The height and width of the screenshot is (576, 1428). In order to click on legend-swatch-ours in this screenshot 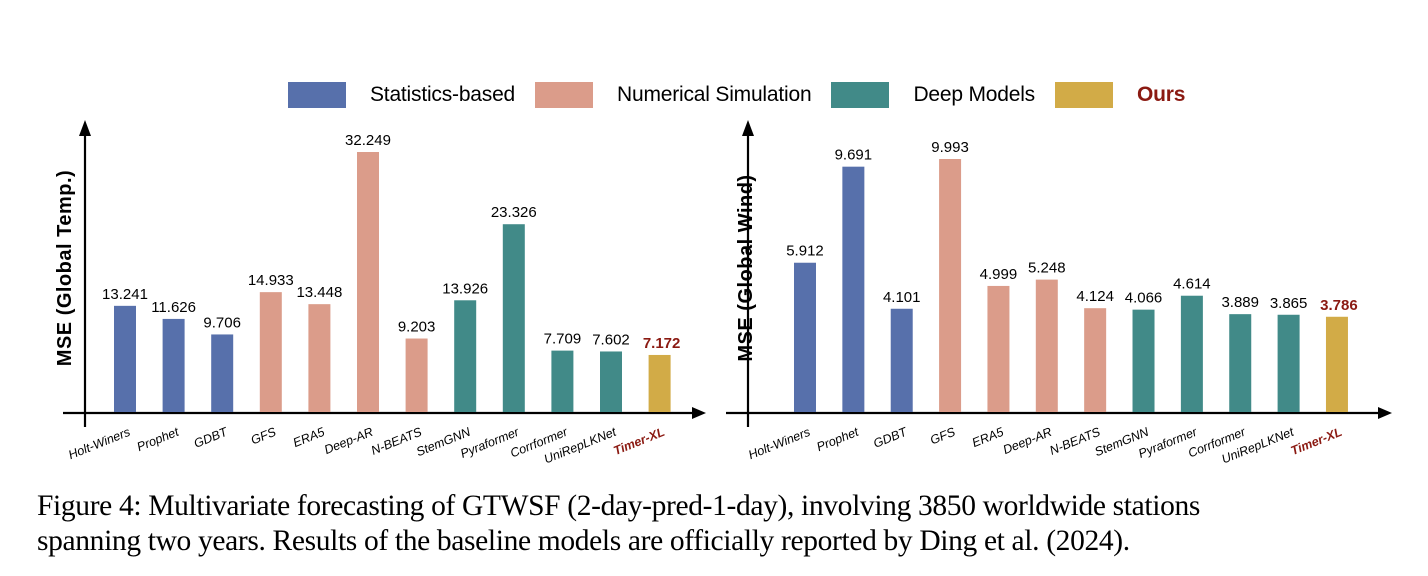, I will do `click(1083, 95)`.